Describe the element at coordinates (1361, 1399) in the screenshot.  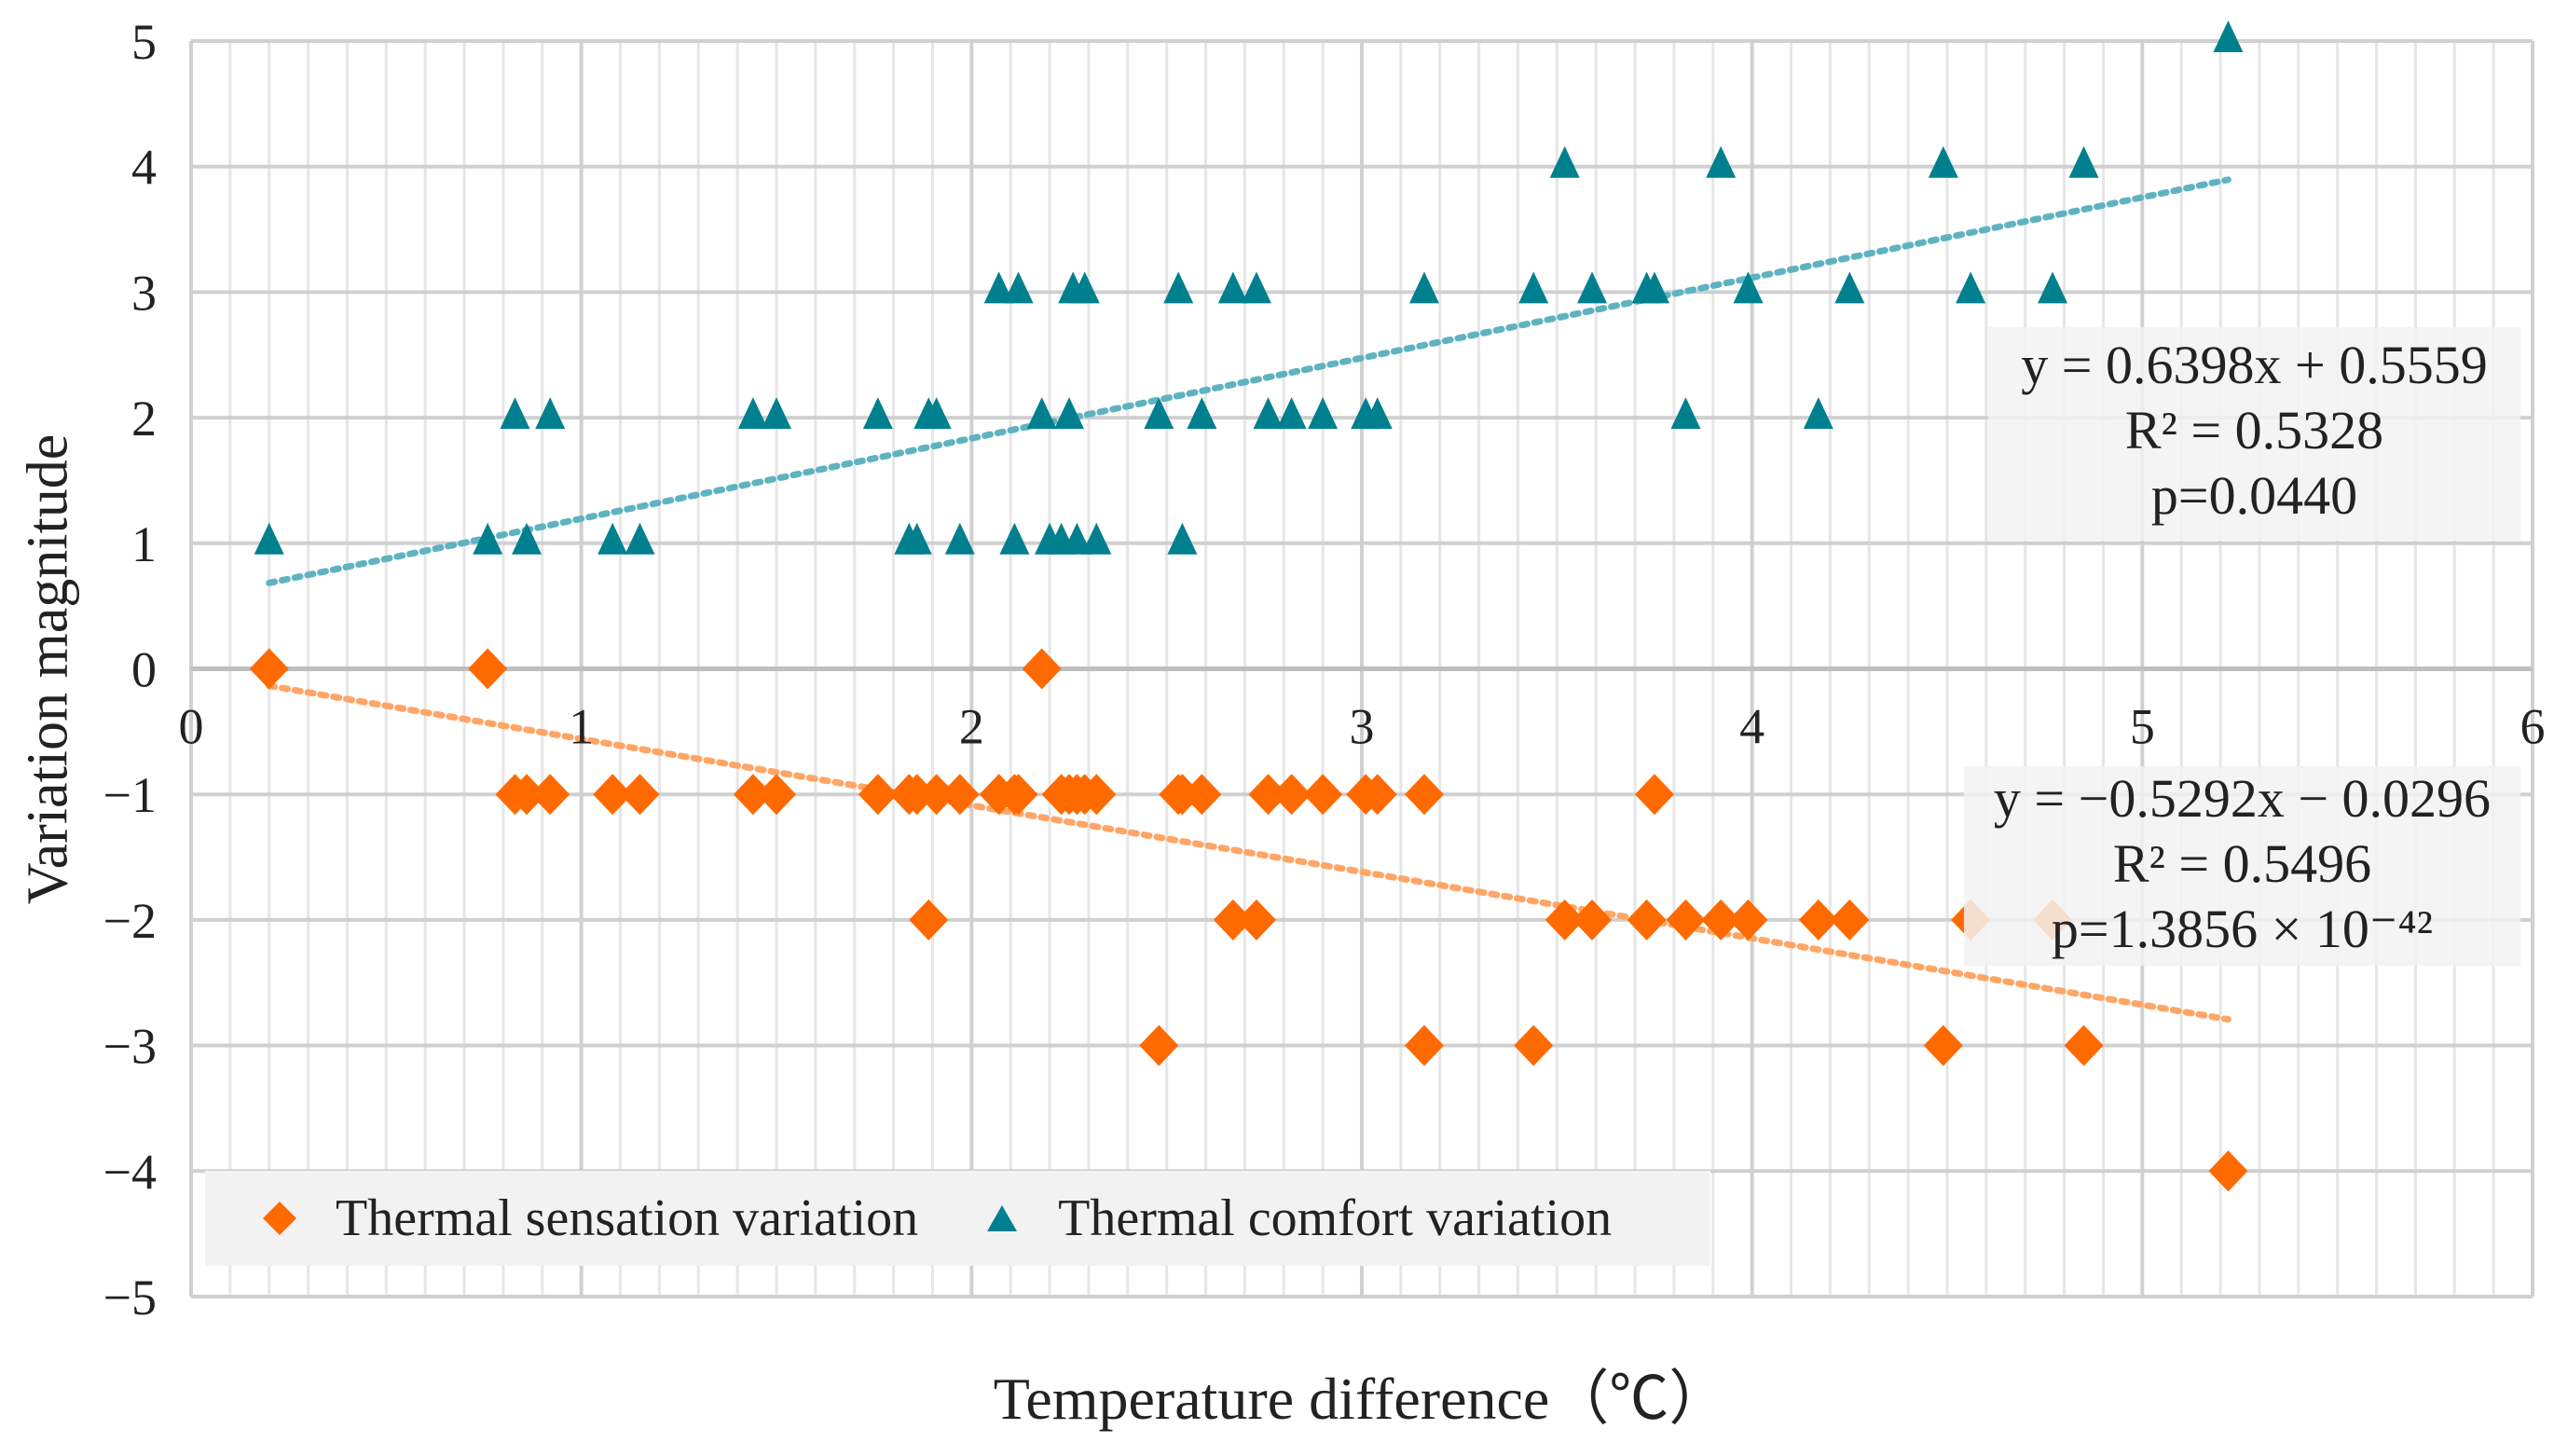
I see `x-axis-title: Temperature difference（℃）` at that location.